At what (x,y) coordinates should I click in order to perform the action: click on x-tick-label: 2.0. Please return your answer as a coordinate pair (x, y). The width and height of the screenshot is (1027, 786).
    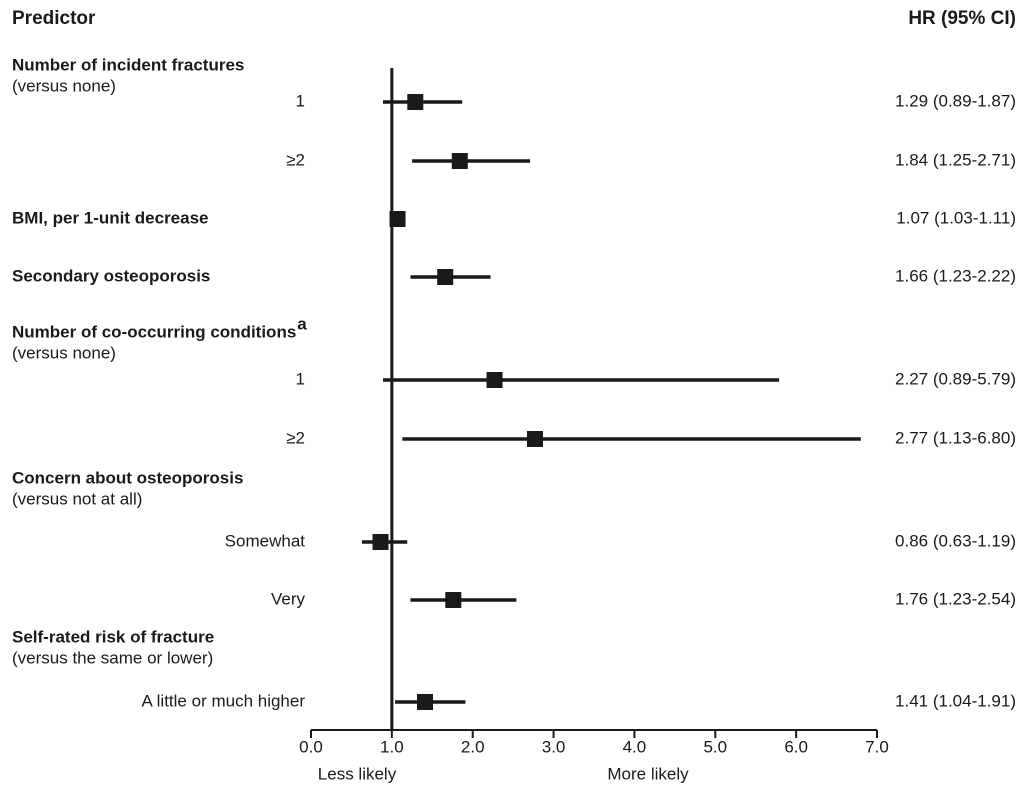
    Looking at the image, I should click on (473, 746).